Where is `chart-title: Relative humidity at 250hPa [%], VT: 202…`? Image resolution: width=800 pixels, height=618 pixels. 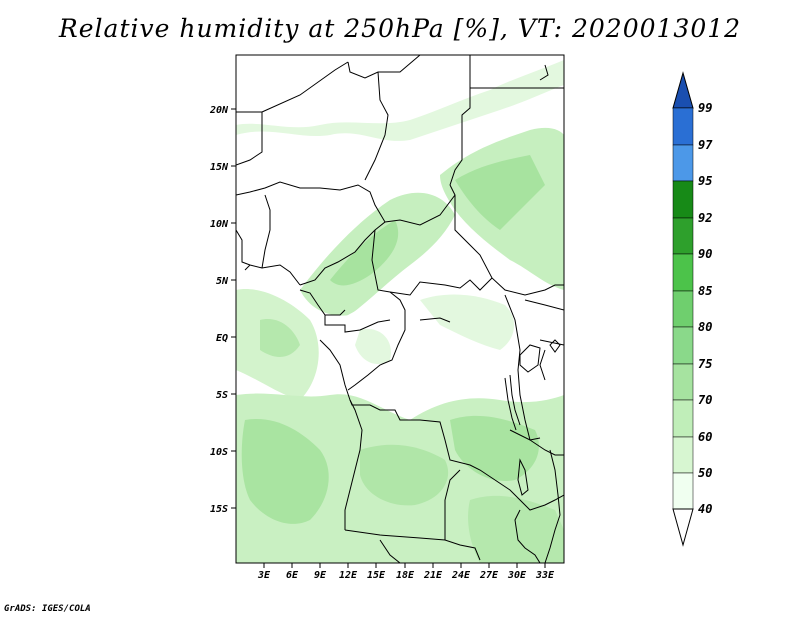
chart-title: Relative humidity at 250hPa [%], VT: 202… is located at coordinates (400, 28).